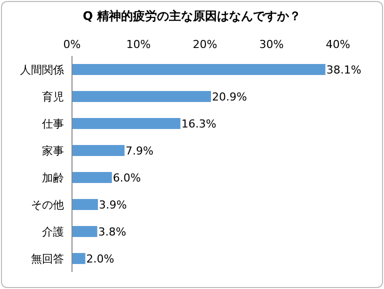  I want to click on y-tick-label: 加齢, so click(53, 177).